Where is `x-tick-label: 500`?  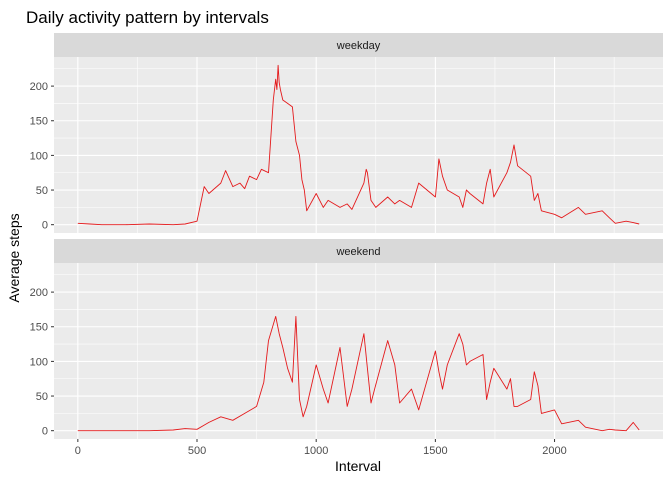 x-tick-label: 500 is located at coordinates (197, 451).